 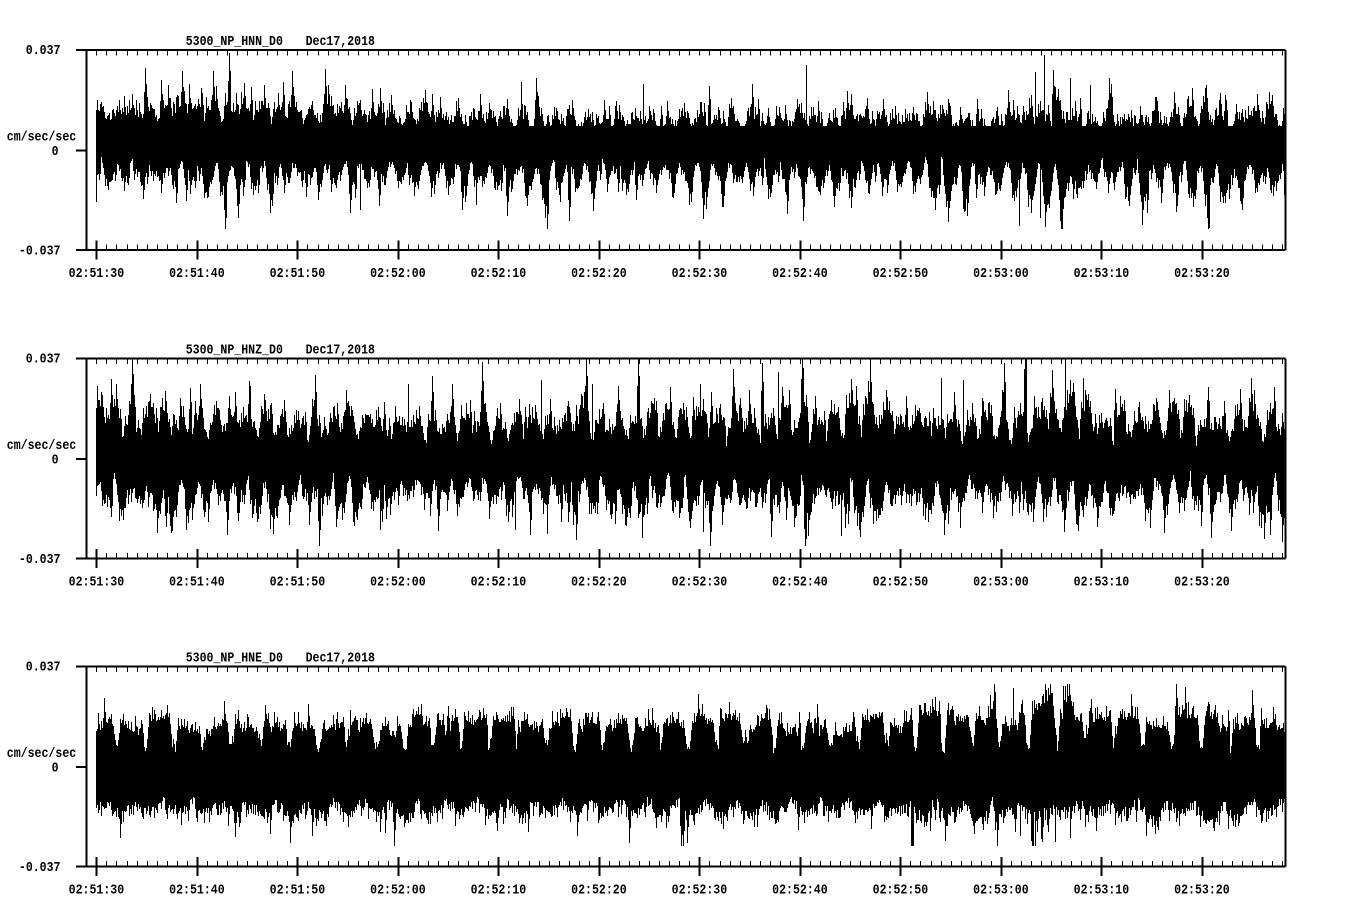 What do you see at coordinates (234, 42) in the screenshot?
I see `svg-text: 5300_NP_HNN_D0` at bounding box center [234, 42].